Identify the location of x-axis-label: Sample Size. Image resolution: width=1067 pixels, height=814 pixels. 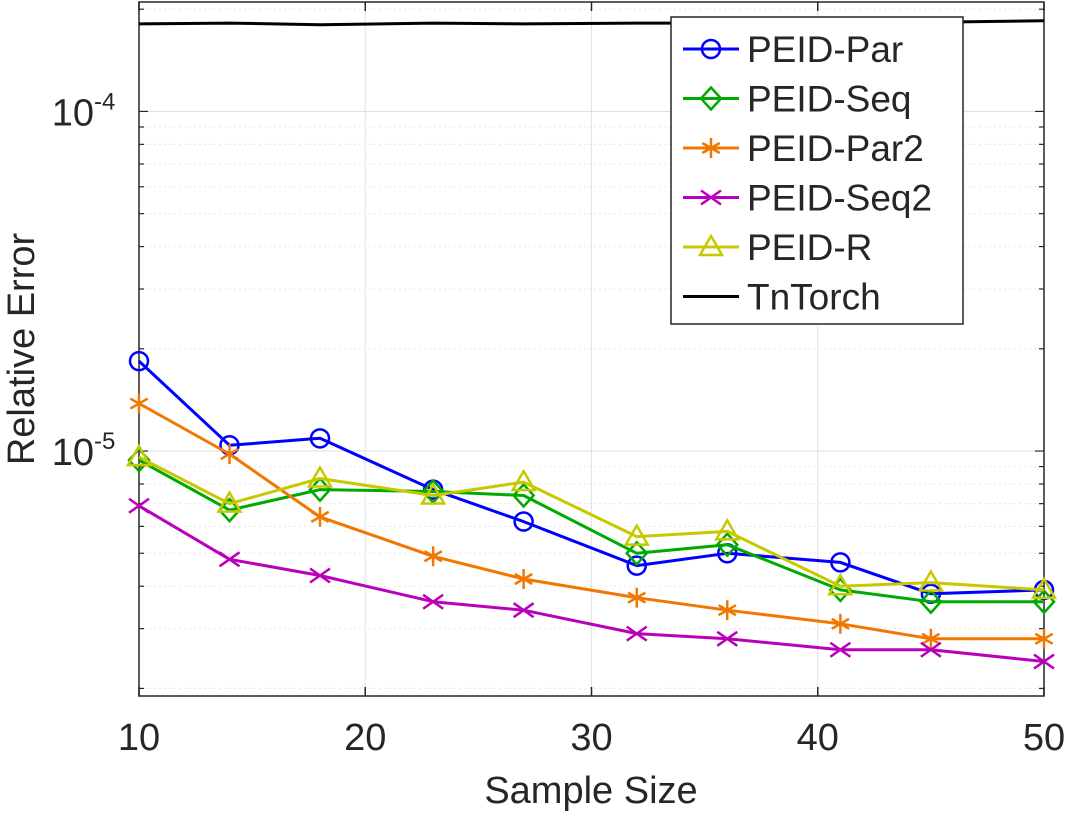
(590, 791).